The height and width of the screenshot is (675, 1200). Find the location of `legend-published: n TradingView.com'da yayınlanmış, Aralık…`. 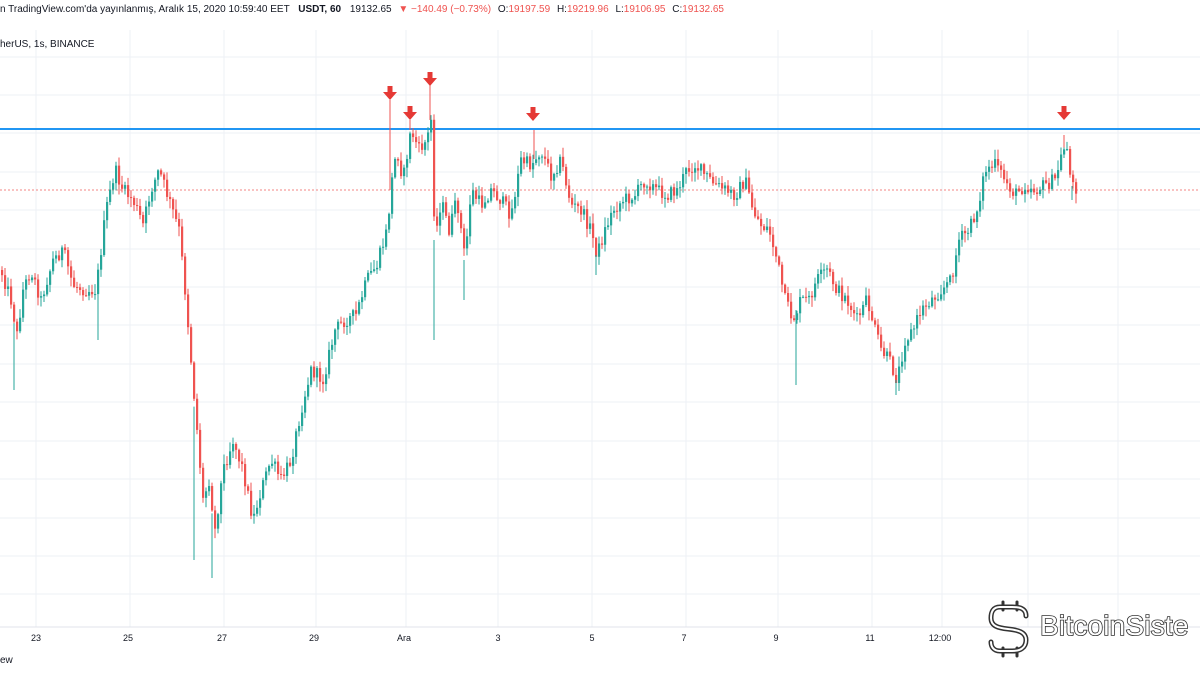

legend-published: n TradingView.com'da yayınlanmış, Aralık… is located at coordinates (145, 9).